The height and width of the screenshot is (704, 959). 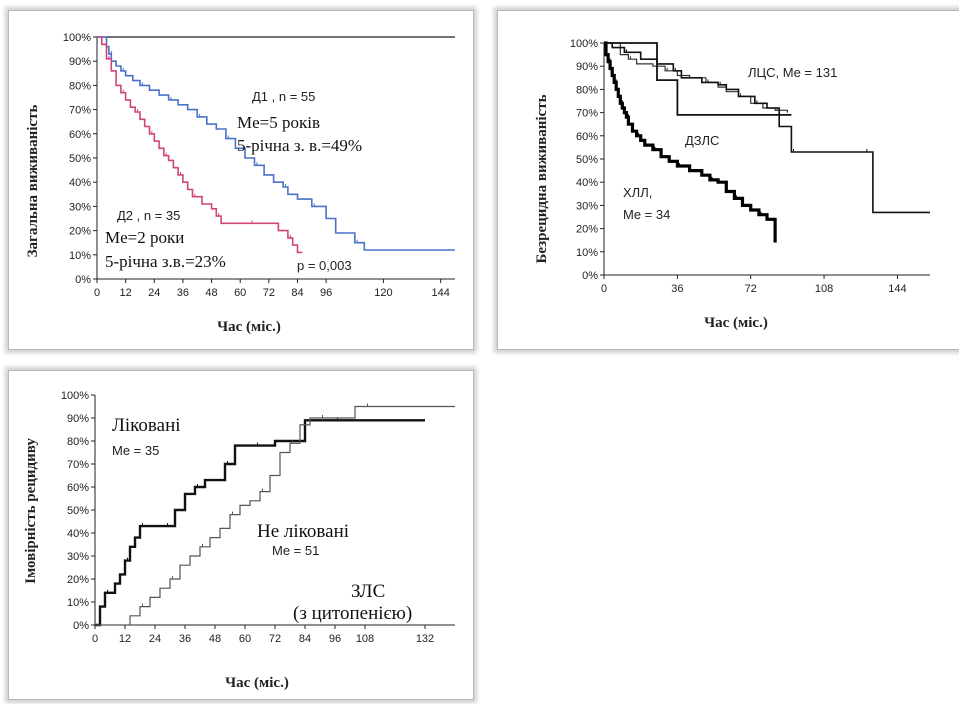 What do you see at coordinates (146, 425) in the screenshot?
I see `treated-label: Ліковані` at bounding box center [146, 425].